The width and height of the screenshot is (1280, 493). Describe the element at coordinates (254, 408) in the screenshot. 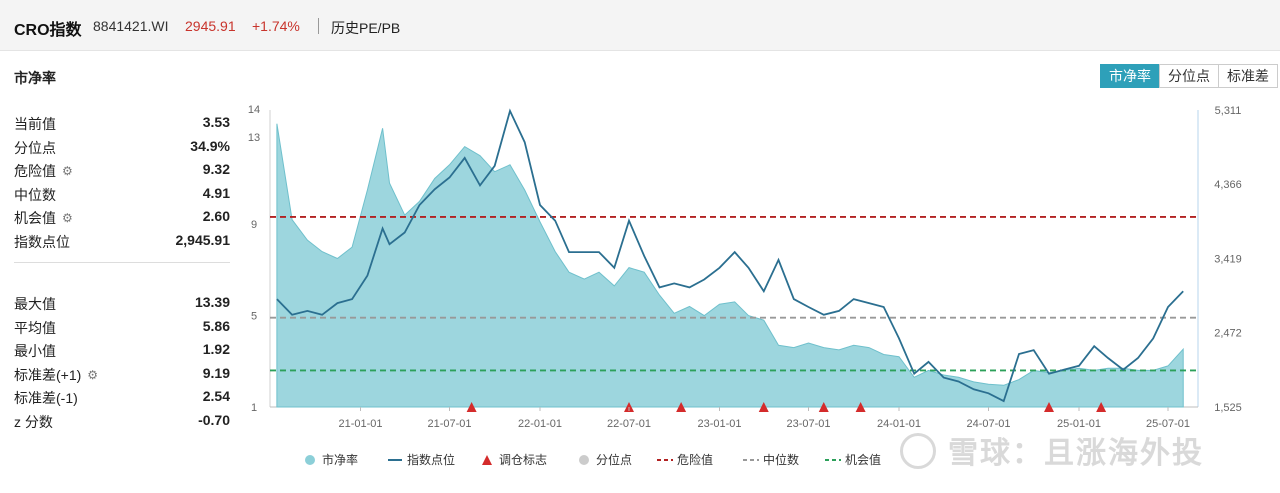

I see `y-tick-left: 1` at that location.